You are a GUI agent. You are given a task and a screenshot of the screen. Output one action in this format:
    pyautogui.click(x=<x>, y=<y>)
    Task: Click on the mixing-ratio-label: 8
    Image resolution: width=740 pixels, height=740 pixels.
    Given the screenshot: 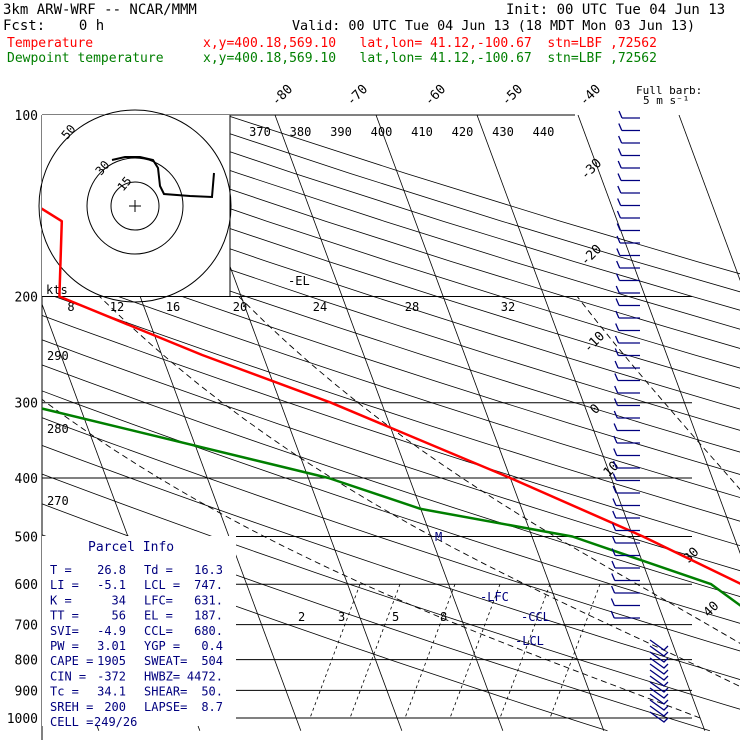 What is the action you would take?
    pyautogui.click(x=443, y=617)
    